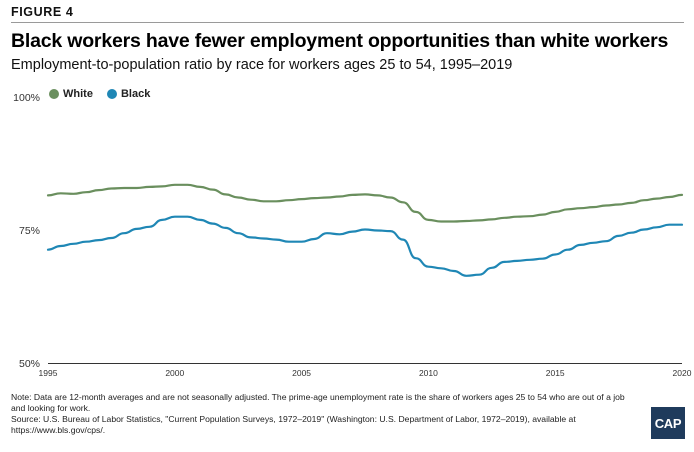 This screenshot has height=452, width=694. I want to click on figure-label: FIGURE 4, so click(42, 12).